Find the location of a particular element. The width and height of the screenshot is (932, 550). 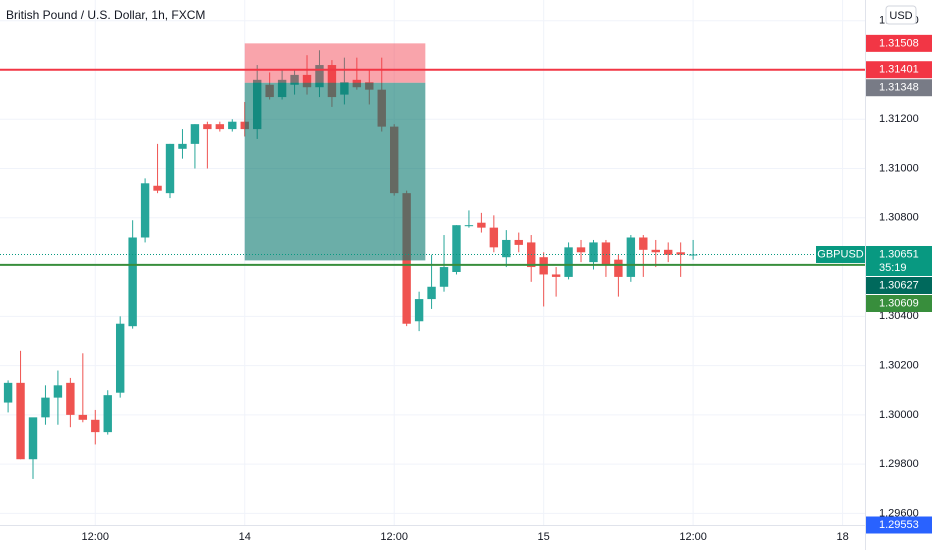

stop-zone is located at coordinates (335, 63).